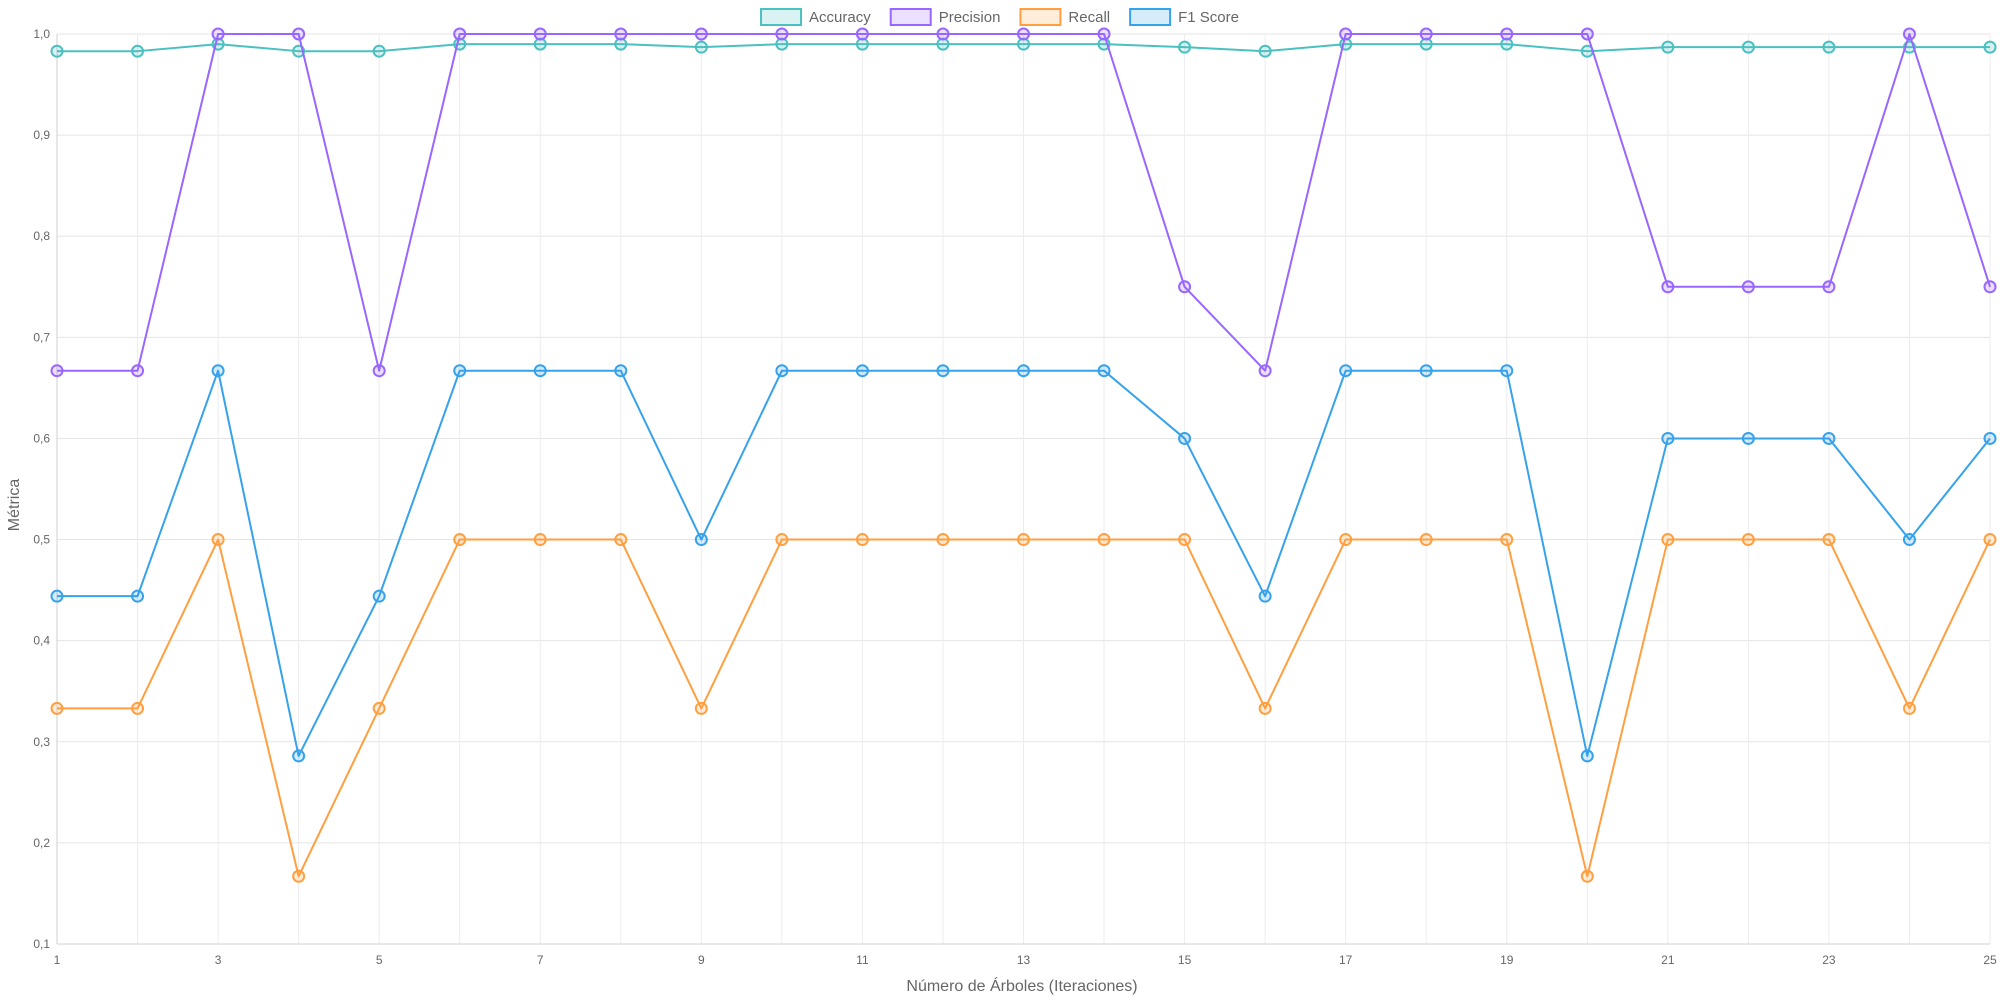  I want to click on x-tick-label: 11, so click(862, 960).